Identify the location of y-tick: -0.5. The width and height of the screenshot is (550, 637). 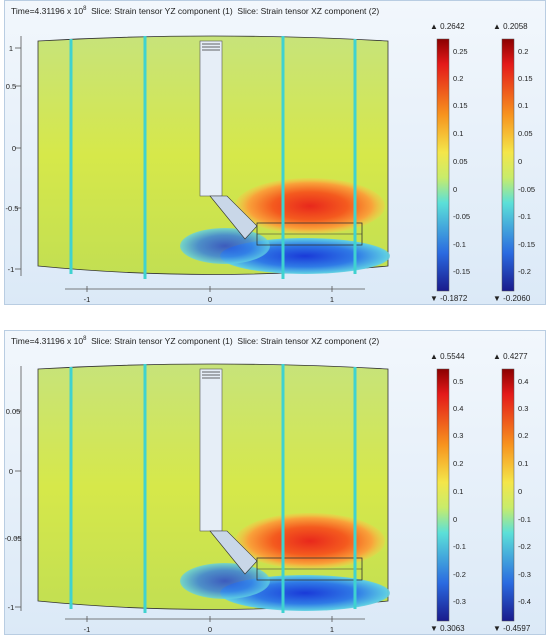
(12, 208).